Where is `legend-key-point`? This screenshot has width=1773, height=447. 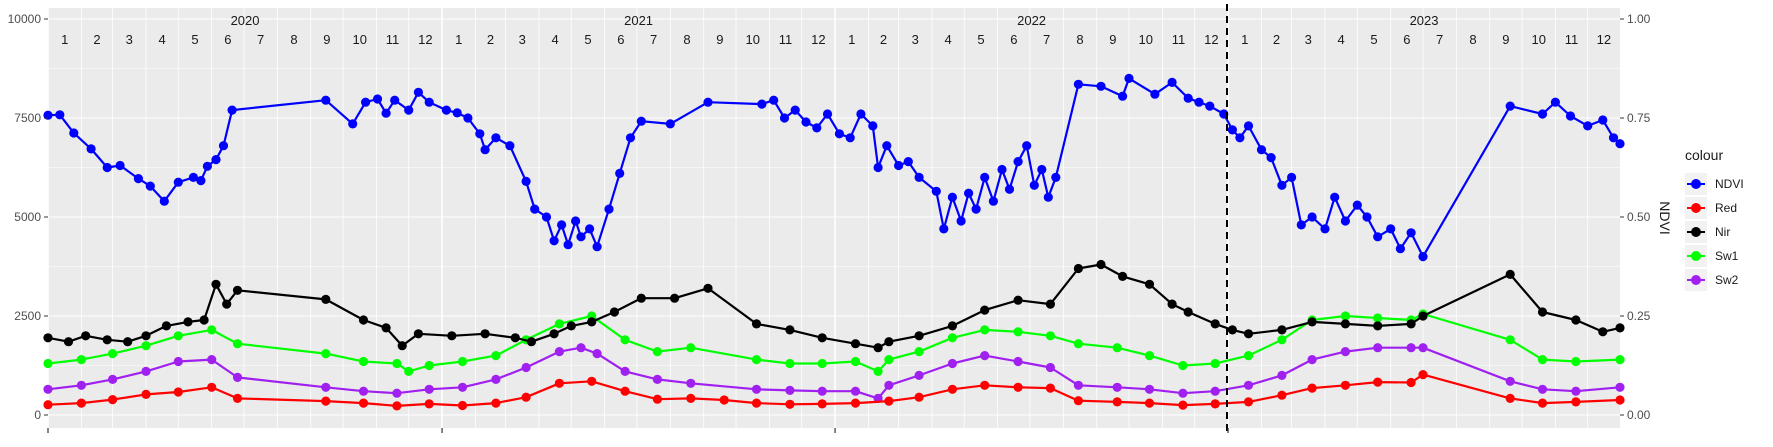 legend-key-point is located at coordinates (1696, 184).